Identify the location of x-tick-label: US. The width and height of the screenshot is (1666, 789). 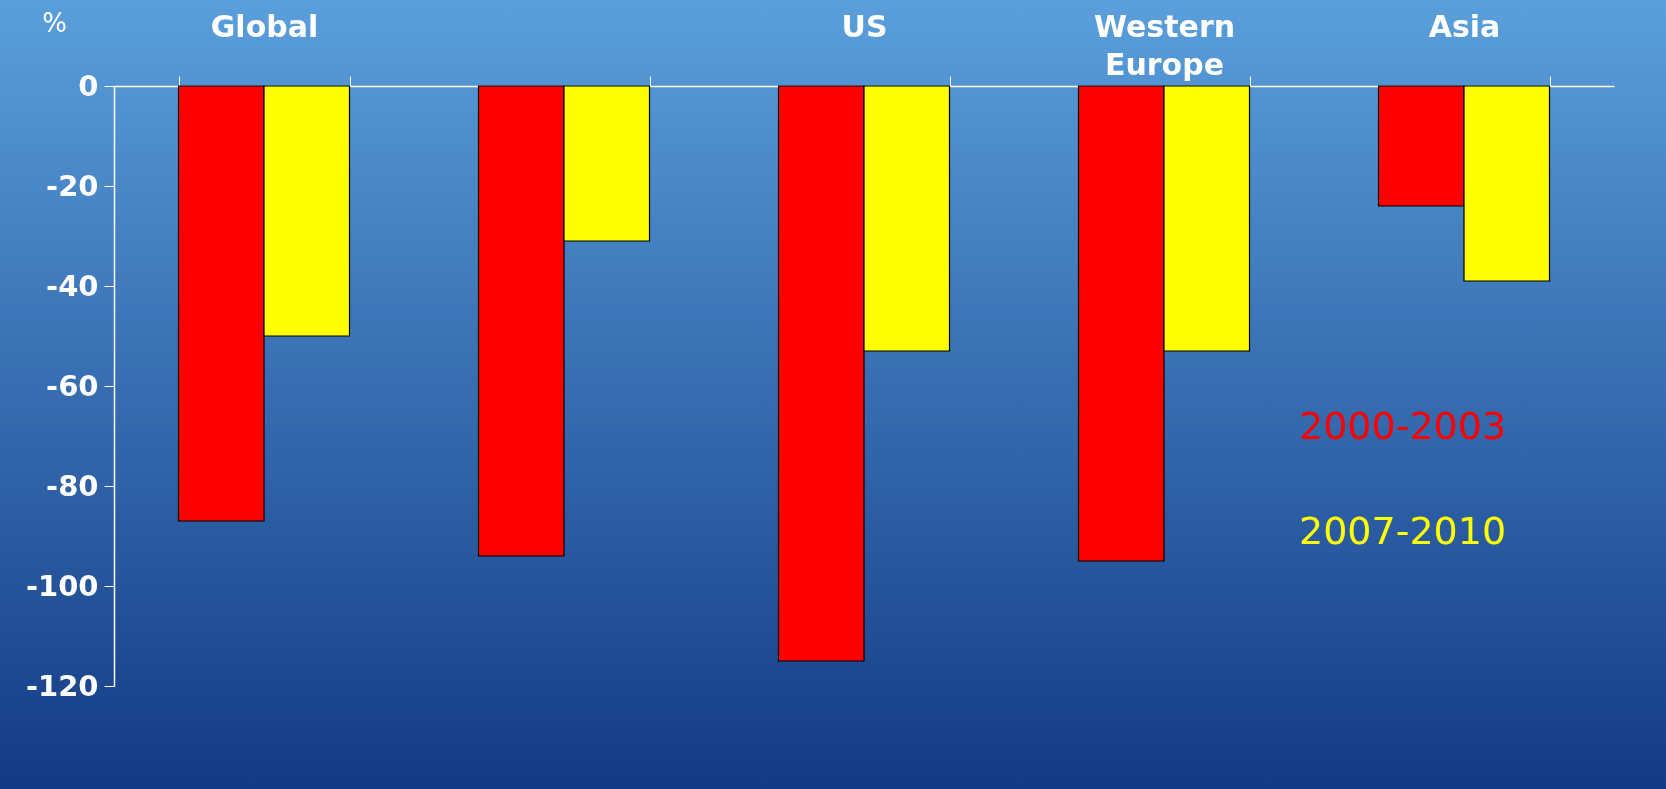
(864, 26).